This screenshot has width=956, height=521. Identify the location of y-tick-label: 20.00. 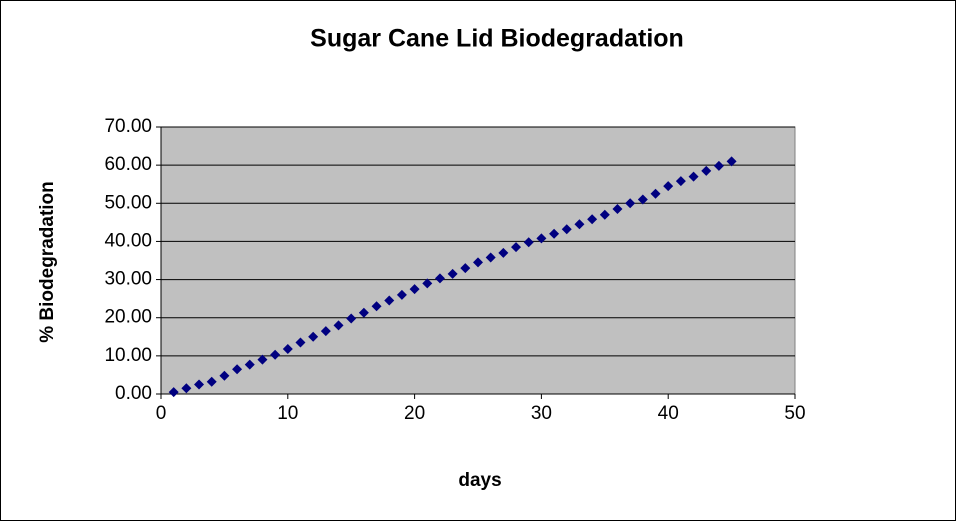
(128, 317).